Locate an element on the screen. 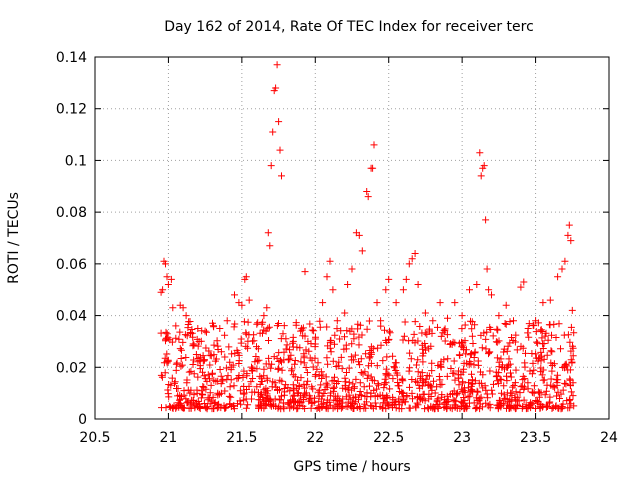 Image resolution: width=640 pixels, height=480 pixels. x-tick-label: 23 is located at coordinates (462, 438).